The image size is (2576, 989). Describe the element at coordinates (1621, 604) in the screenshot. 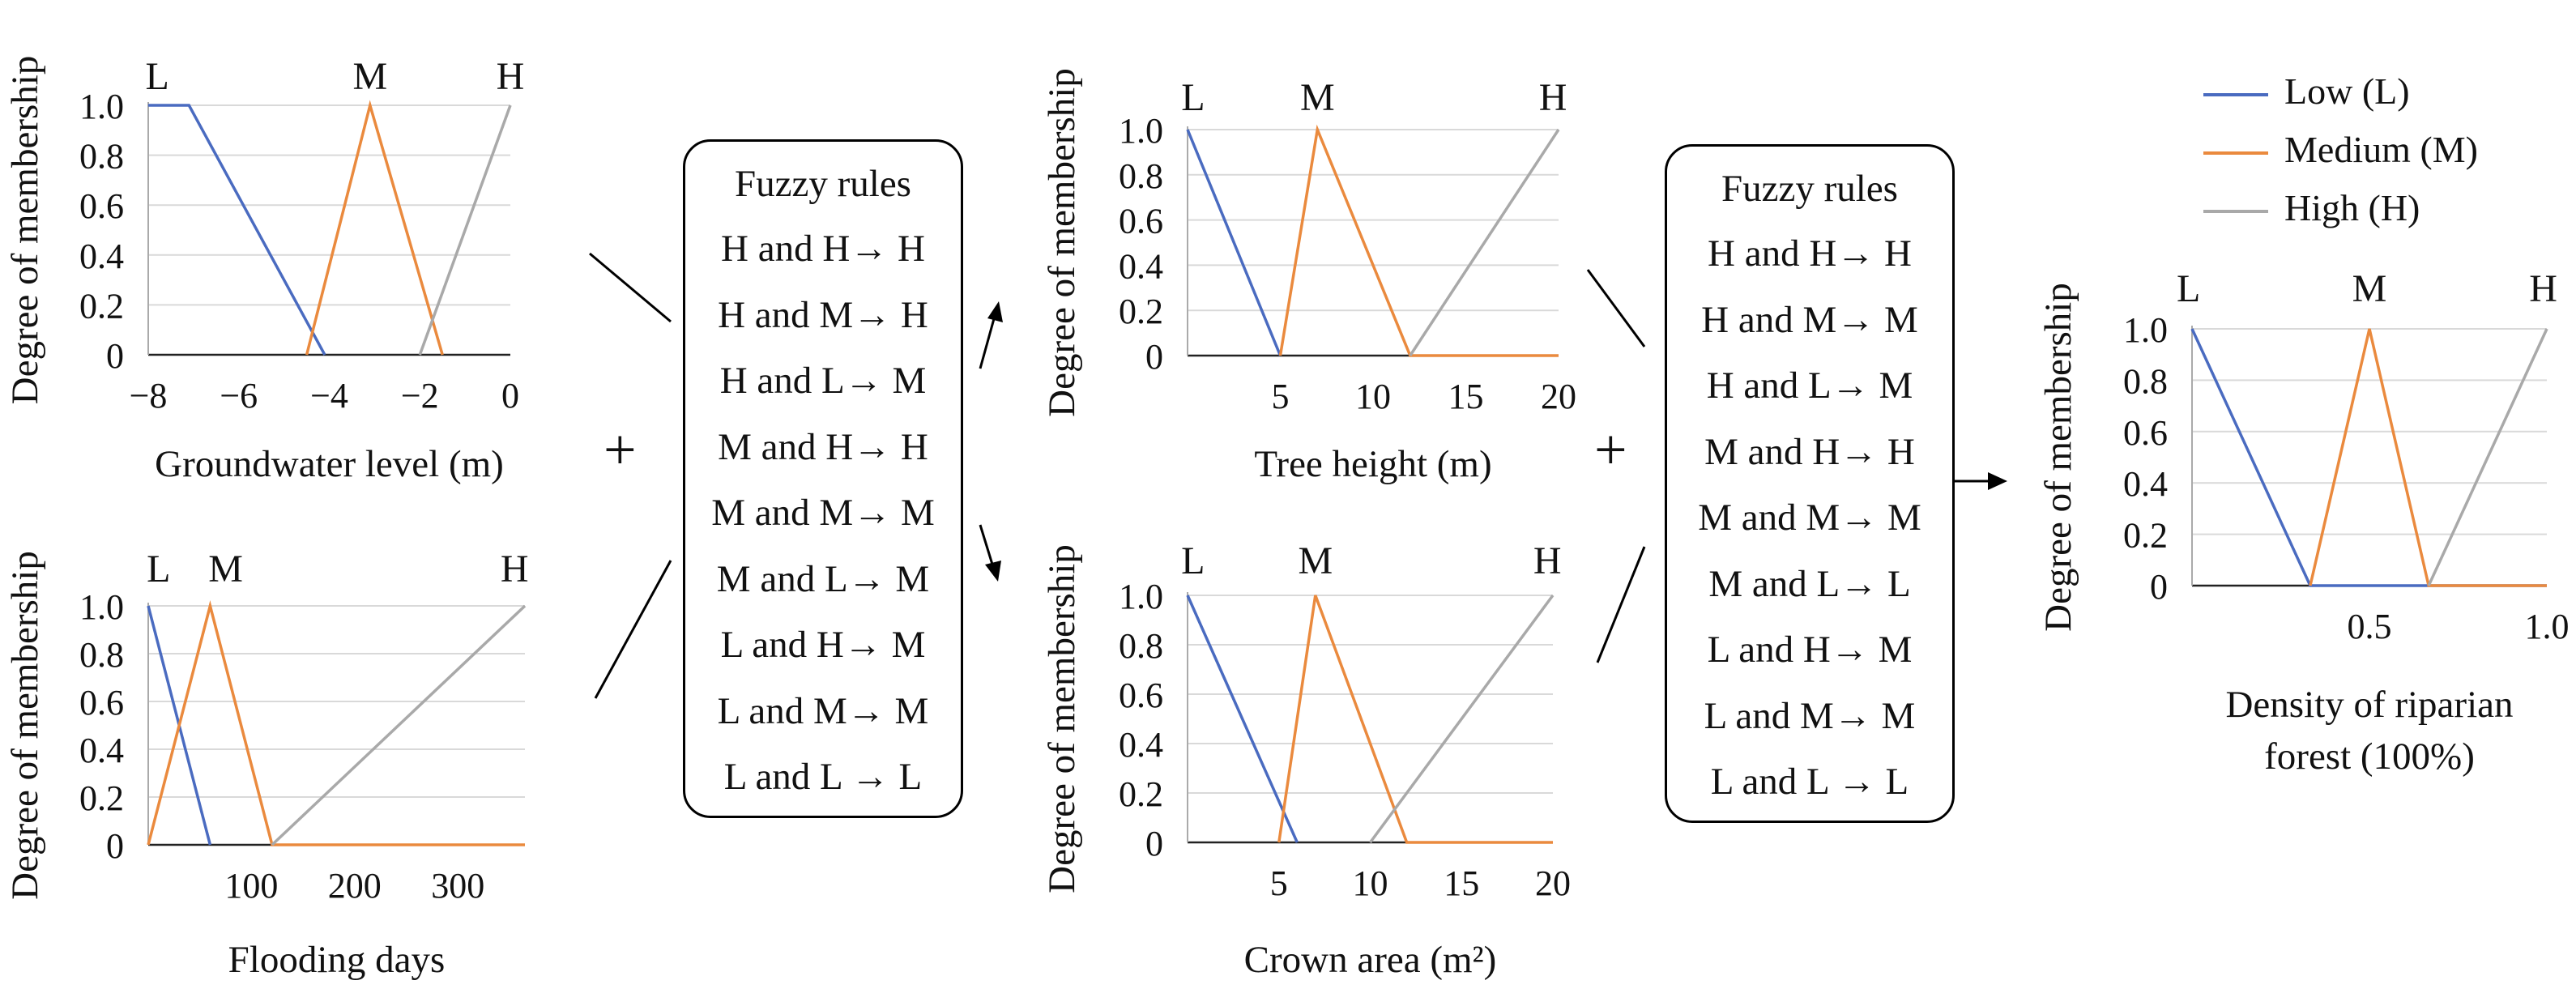

I see `connector-crown-to-rules-right` at that location.